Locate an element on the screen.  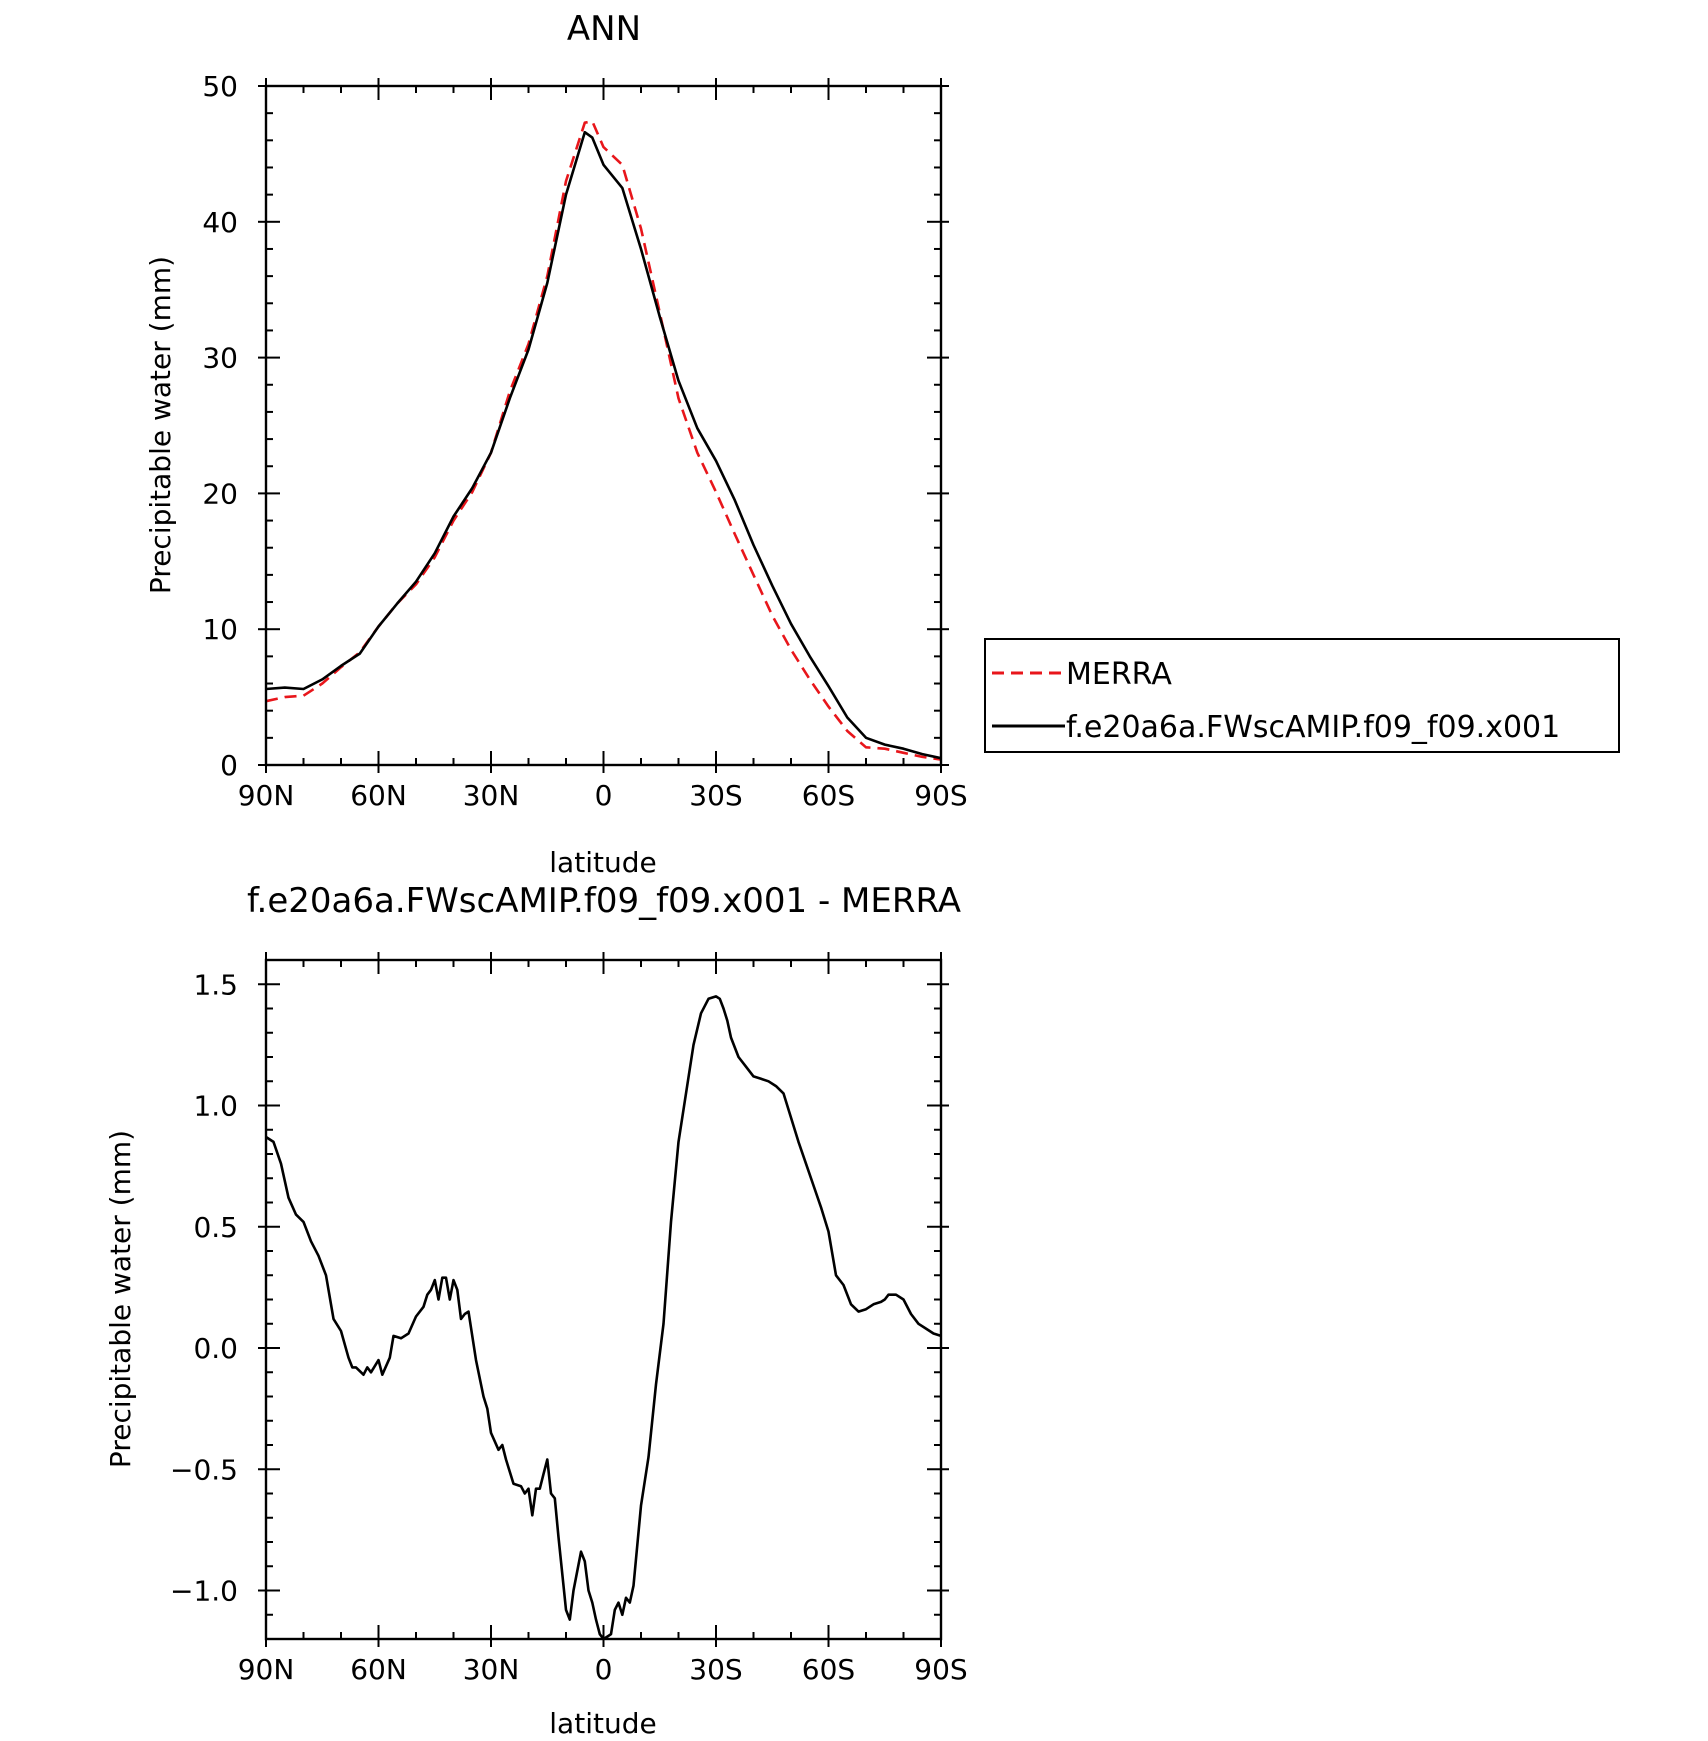
y-tick-label: 40 is located at coordinates (220, 222).